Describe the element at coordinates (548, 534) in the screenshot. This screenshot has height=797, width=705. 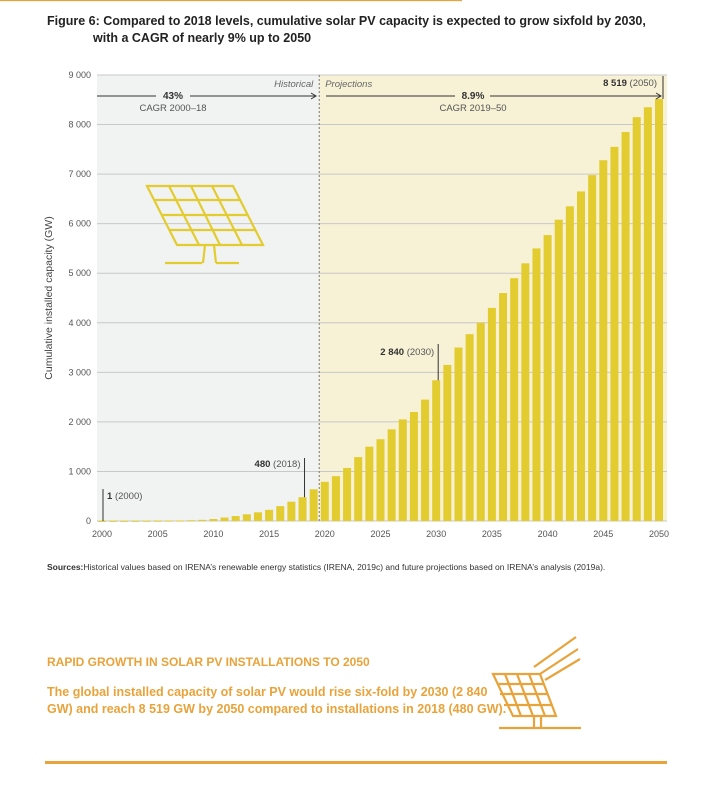
I see `x-tick-label: 2040` at that location.